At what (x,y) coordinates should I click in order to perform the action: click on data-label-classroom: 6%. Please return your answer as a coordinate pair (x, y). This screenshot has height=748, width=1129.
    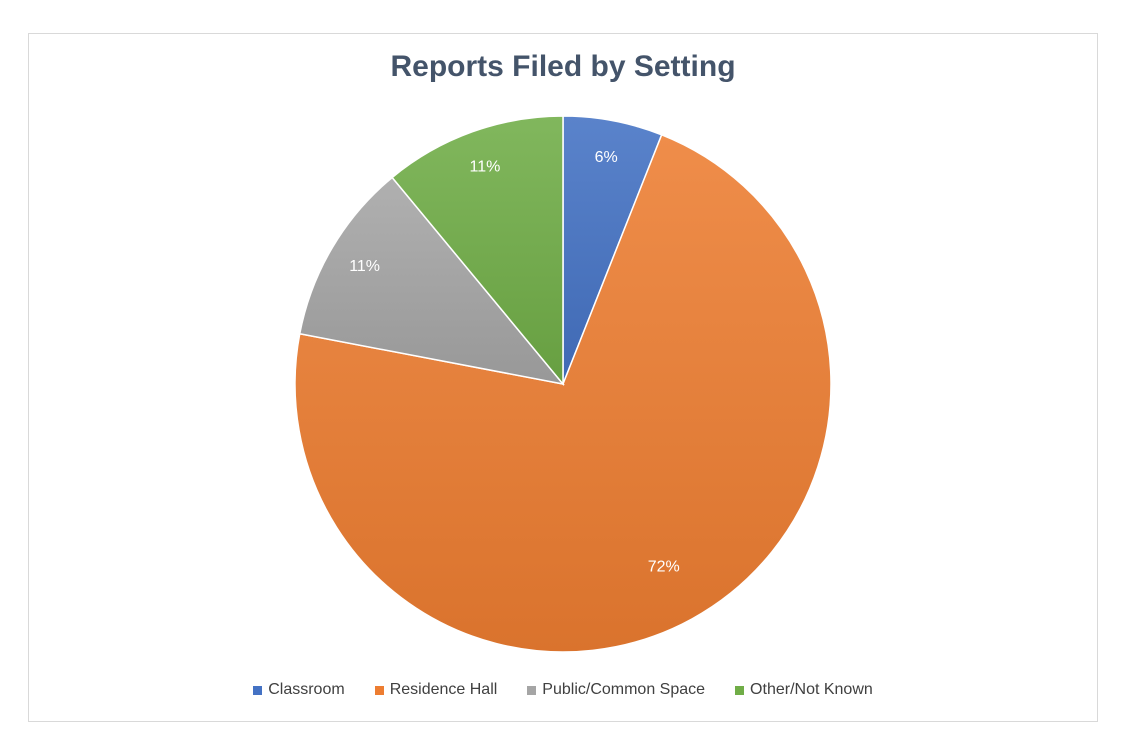
    Looking at the image, I should click on (606, 157).